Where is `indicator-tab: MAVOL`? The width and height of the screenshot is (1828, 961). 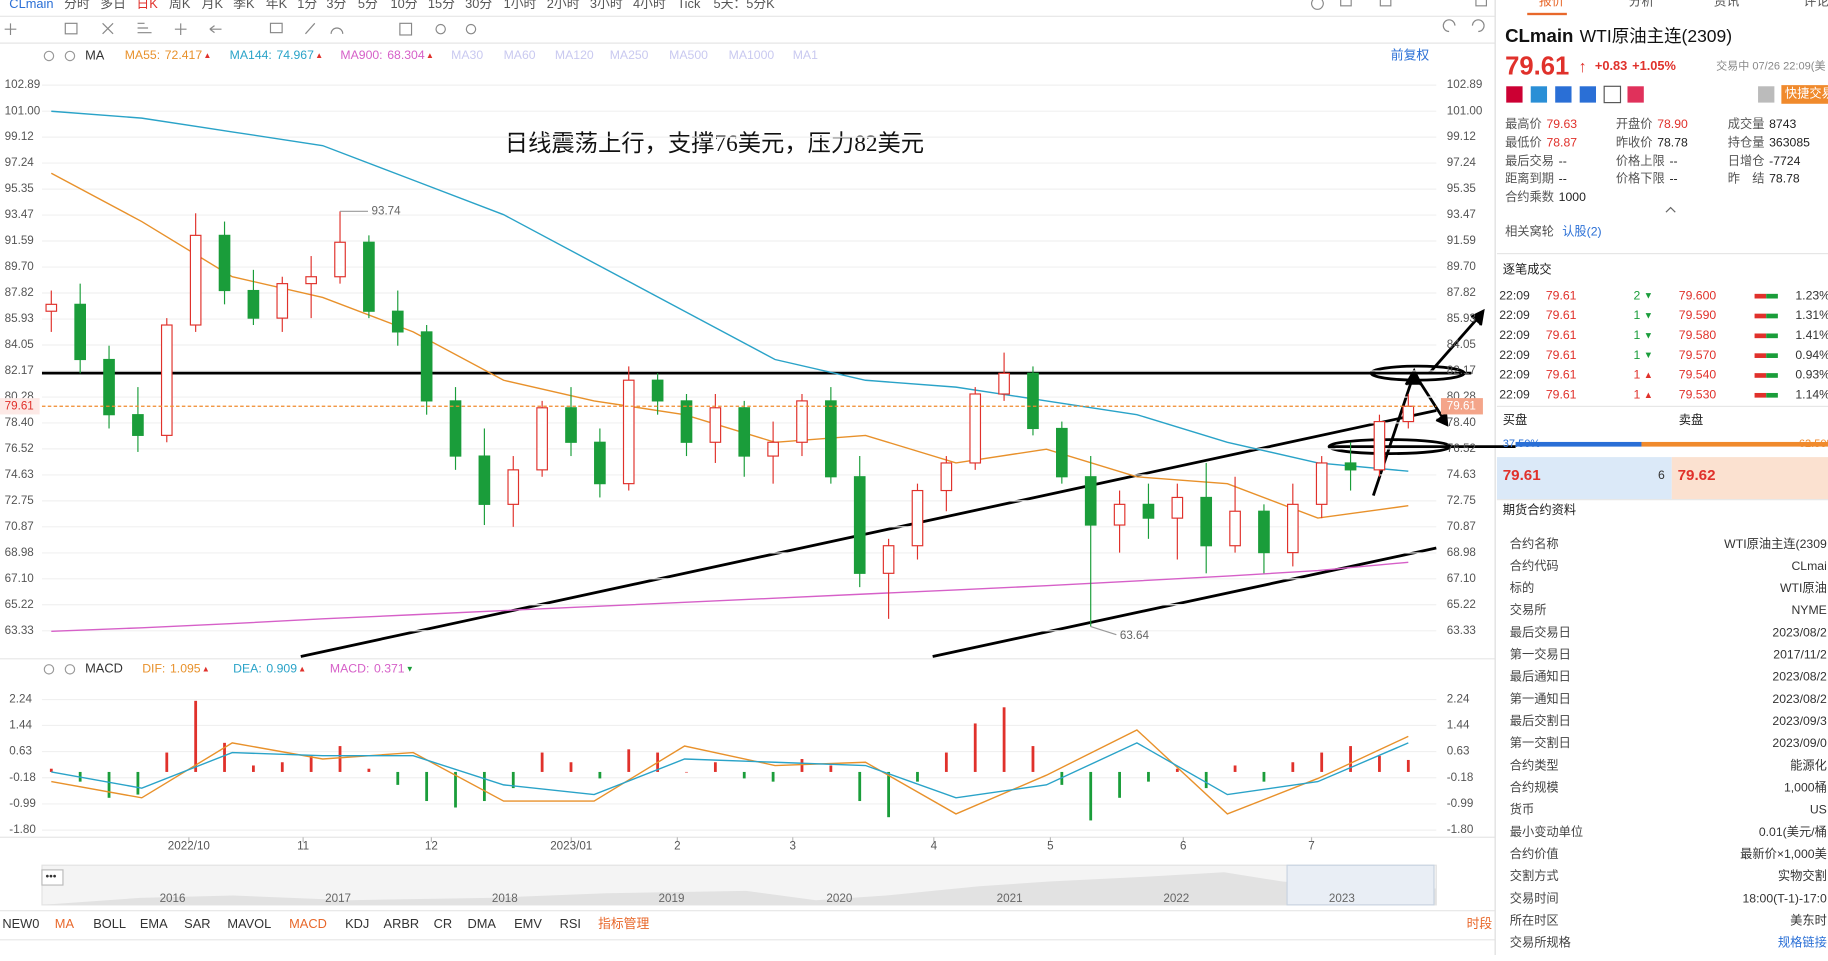
indicator-tab: MAVOL is located at coordinates (249, 923).